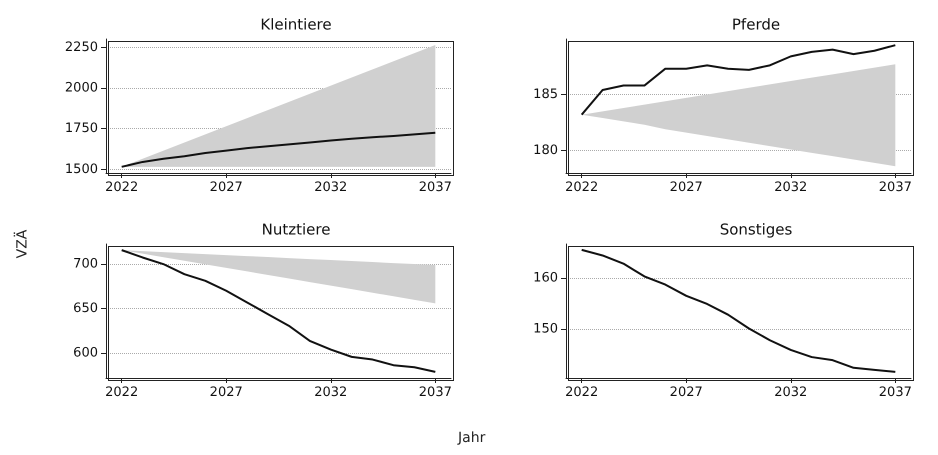  Describe the element at coordinates (81, 88) in the screenshot. I see `y-tick-label: 2000` at that location.